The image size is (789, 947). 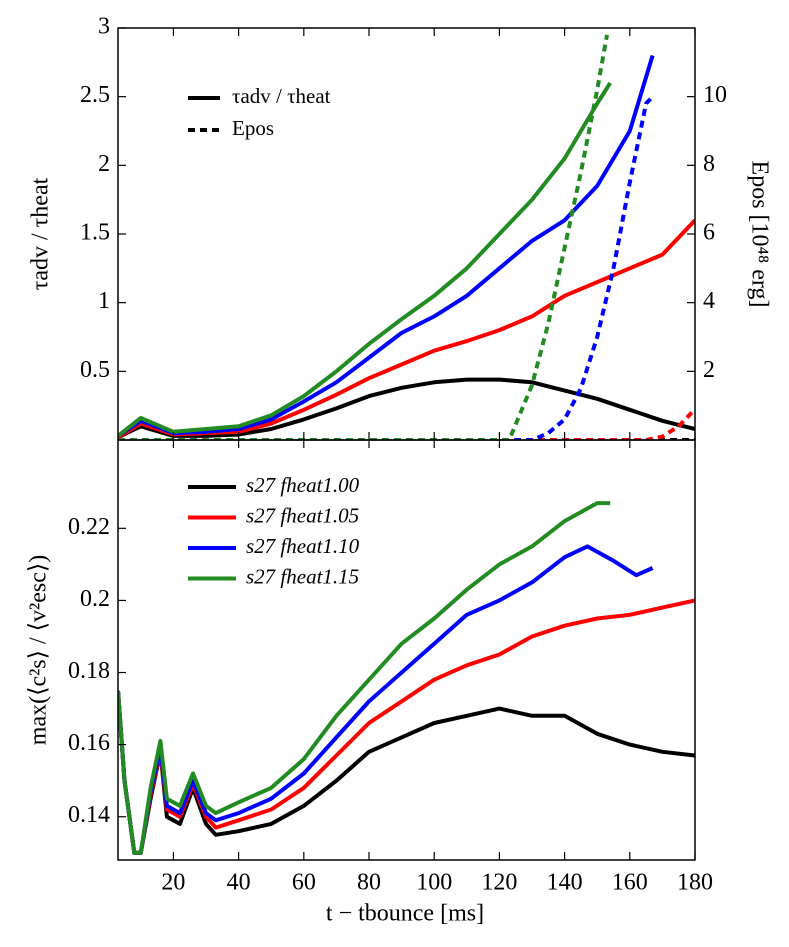 What do you see at coordinates (95, 233) in the screenshot?
I see `y-tick-label: 1.5` at bounding box center [95, 233].